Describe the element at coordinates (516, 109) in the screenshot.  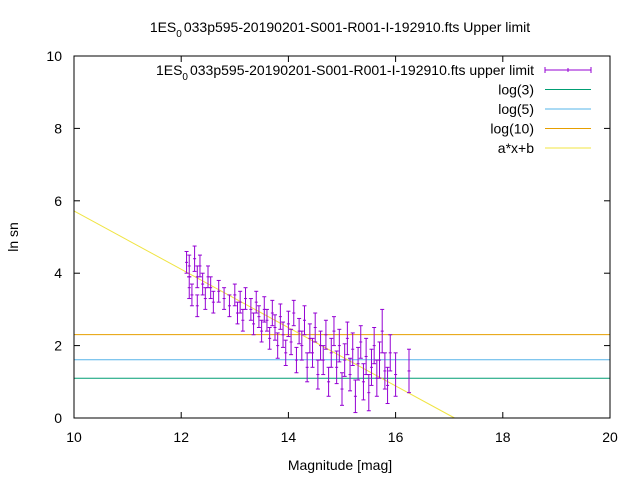
I see `legend-label: log(5)` at that location.